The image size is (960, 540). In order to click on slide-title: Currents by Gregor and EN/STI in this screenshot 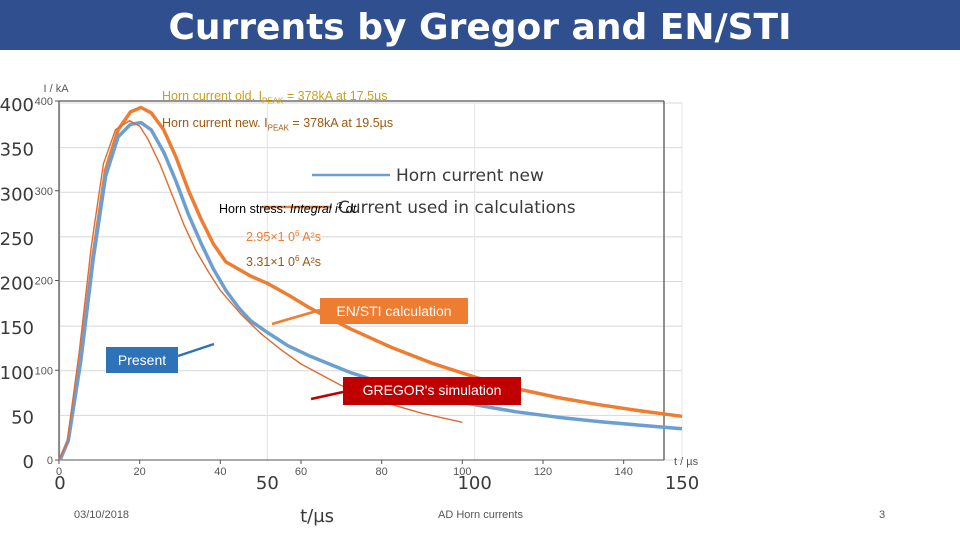, I will do `click(480, 27)`.